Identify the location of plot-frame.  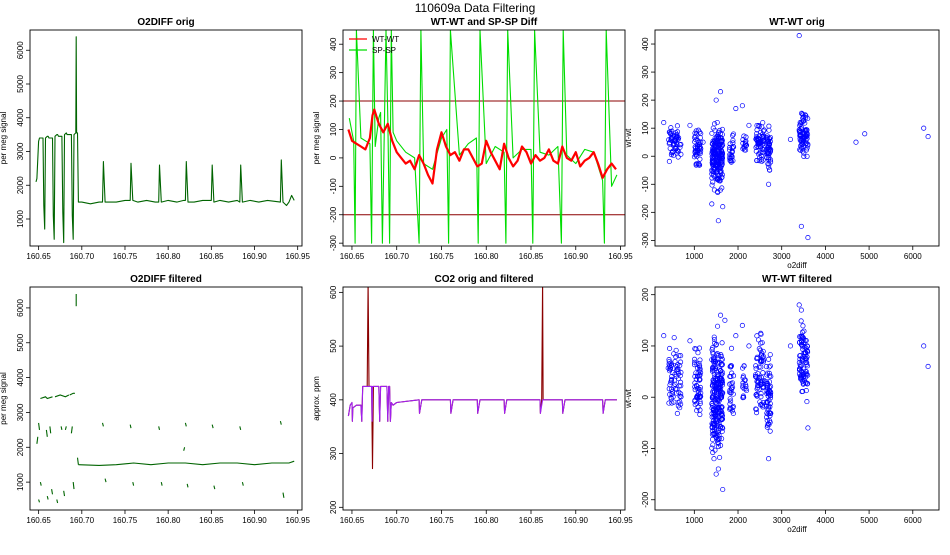
(797, 138).